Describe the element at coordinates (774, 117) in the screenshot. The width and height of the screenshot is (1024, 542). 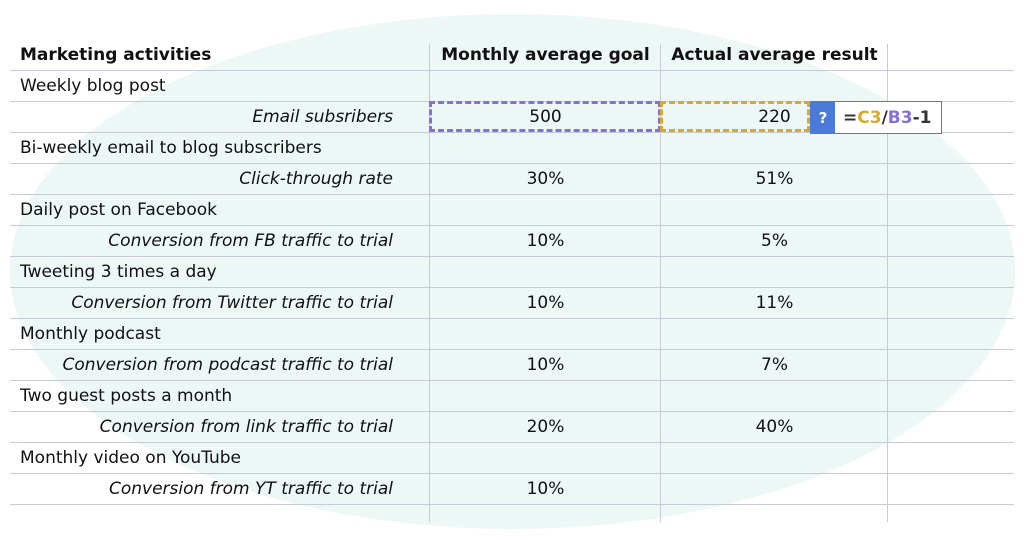
I see `result-cell: 220` at that location.